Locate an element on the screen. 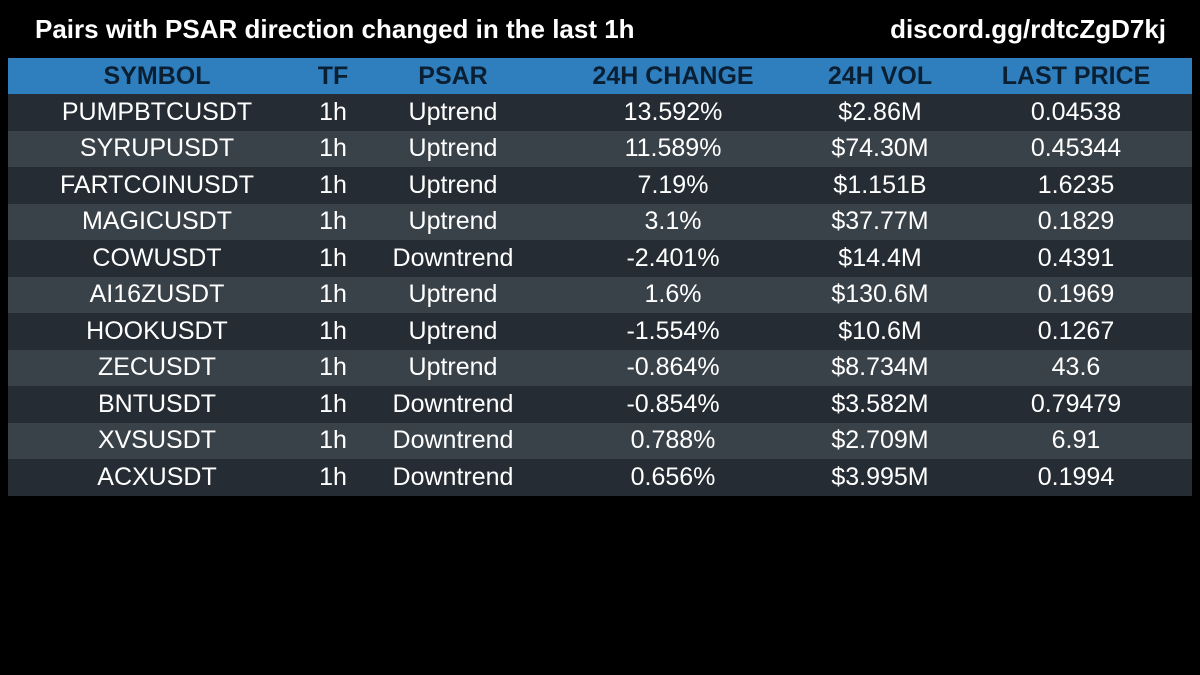 The width and height of the screenshot is (1200, 675). cell-24h-vol: $3.995M is located at coordinates (880, 476).